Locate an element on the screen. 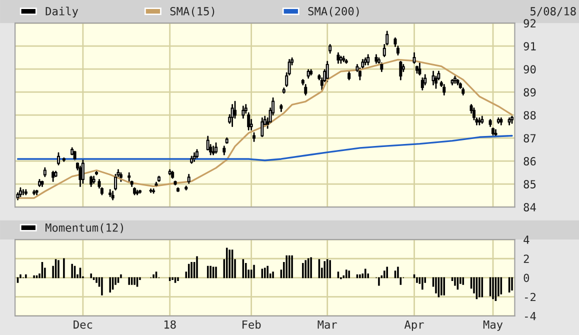 This screenshot has height=335, width=579. text: 5/08/18 is located at coordinates (553, 11).